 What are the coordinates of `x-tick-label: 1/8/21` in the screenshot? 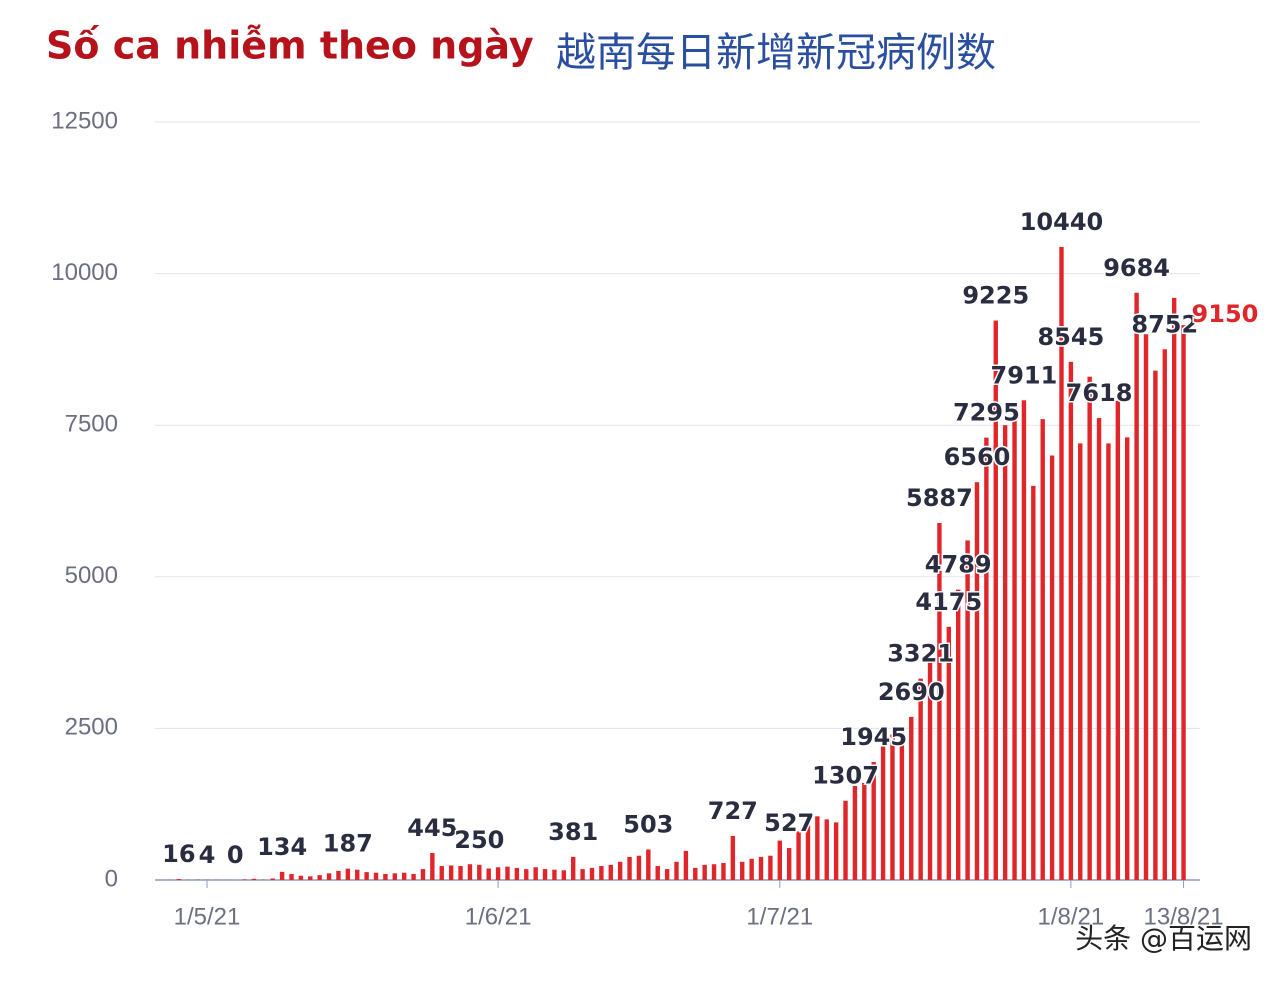 It's located at (1071, 916).